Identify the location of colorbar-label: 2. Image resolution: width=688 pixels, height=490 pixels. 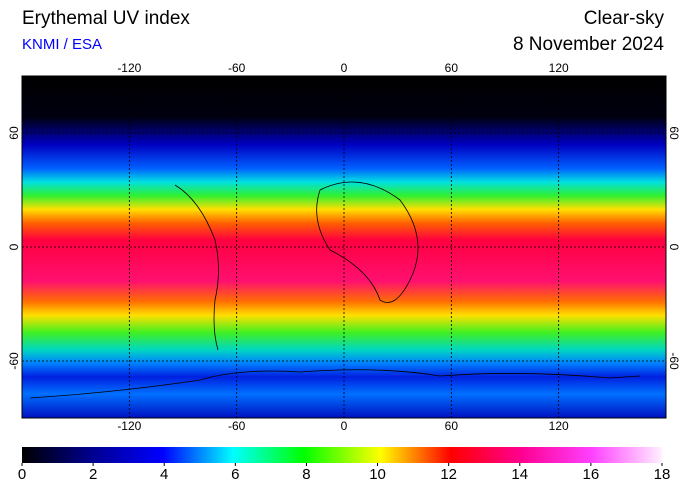
(93, 474).